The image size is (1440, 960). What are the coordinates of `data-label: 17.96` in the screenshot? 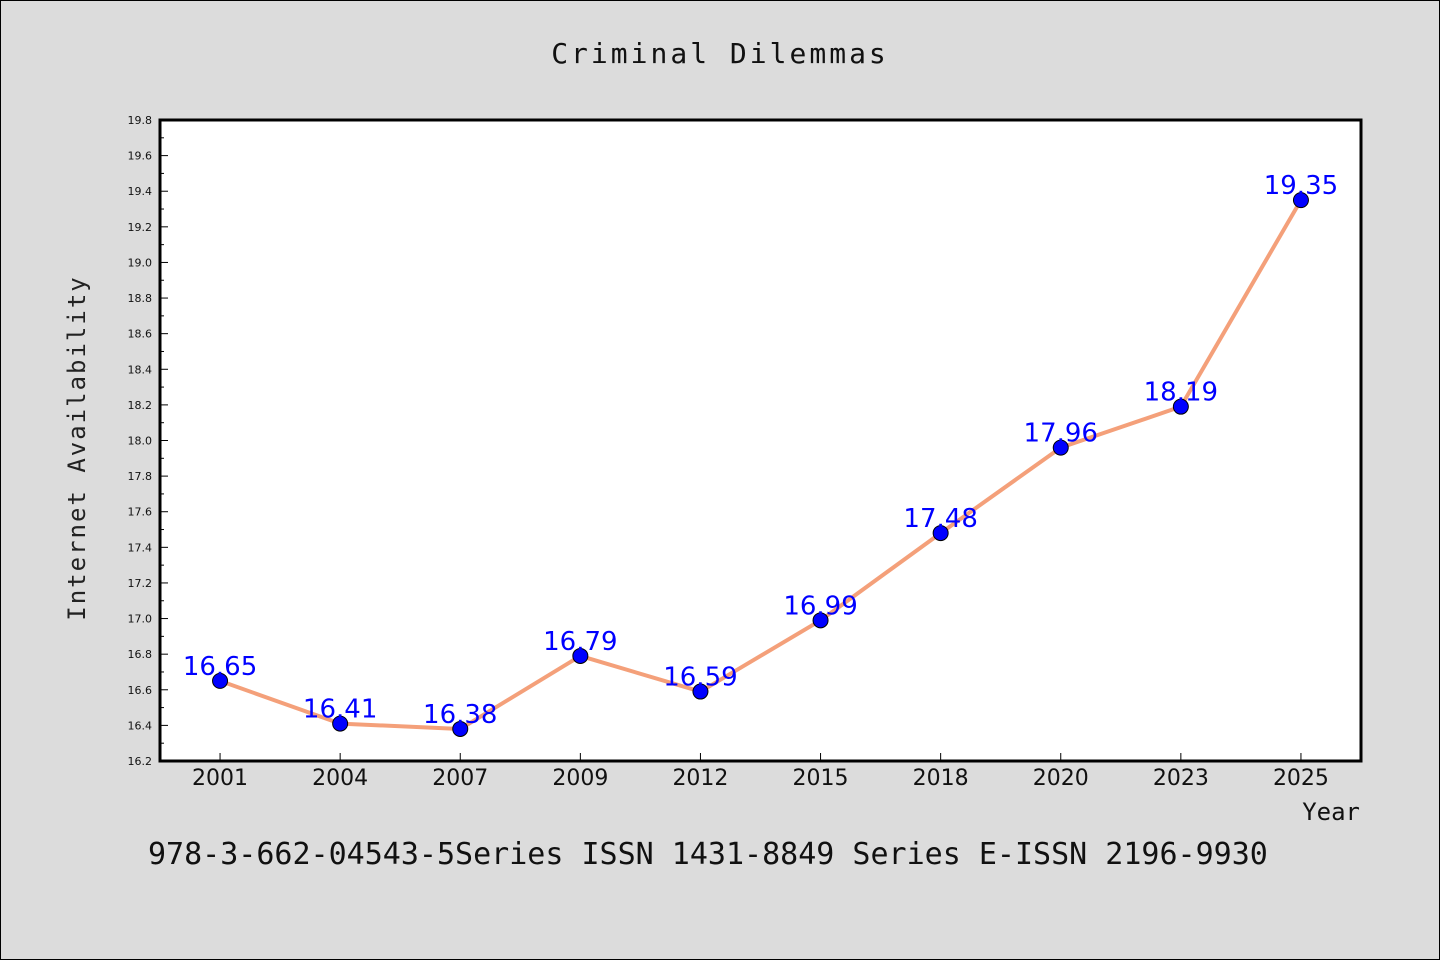 It's located at (1061, 434).